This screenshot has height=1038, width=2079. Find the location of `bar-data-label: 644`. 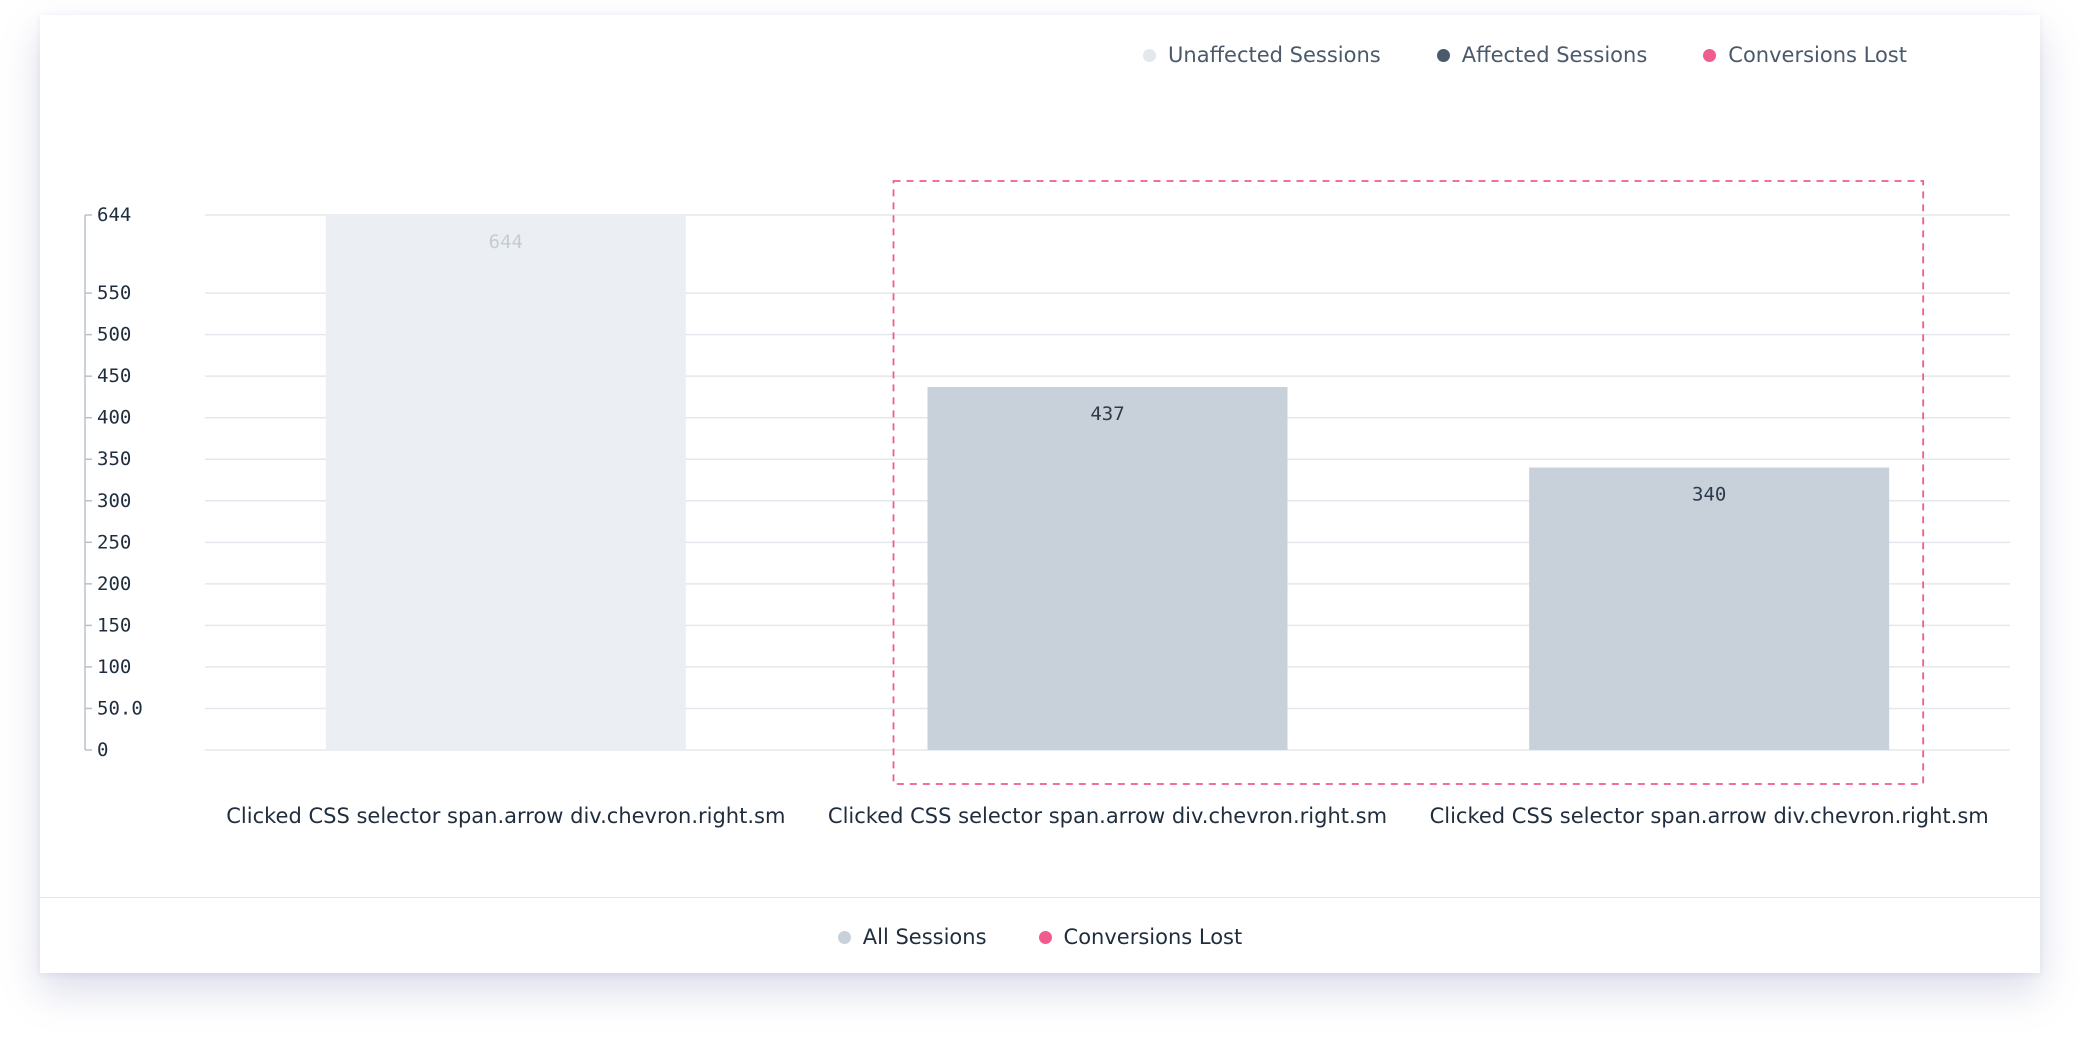

bar-data-label: 644 is located at coordinates (506, 242).